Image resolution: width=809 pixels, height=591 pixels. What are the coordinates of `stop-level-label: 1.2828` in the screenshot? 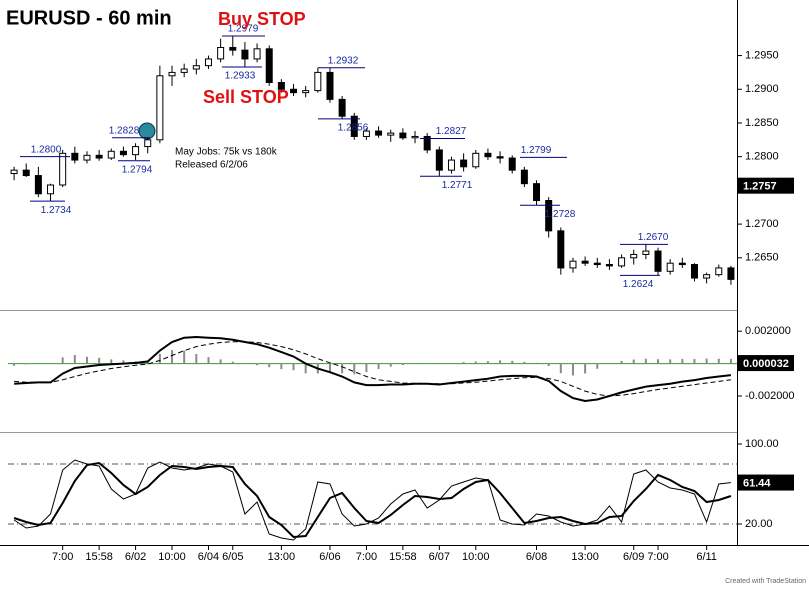 It's located at (124, 130).